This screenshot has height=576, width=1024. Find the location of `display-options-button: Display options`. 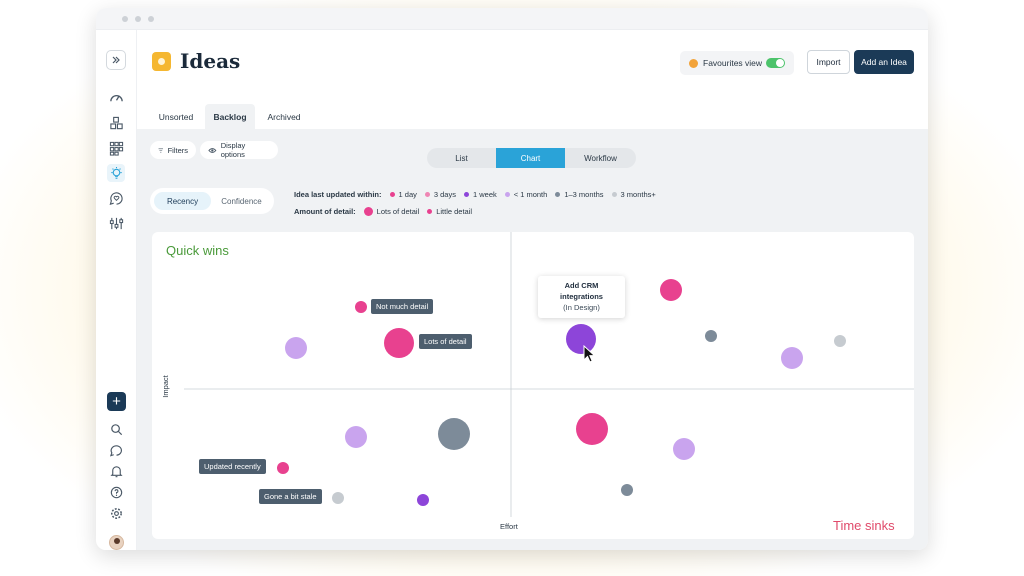

display-options-button: Display options is located at coordinates (239, 150).